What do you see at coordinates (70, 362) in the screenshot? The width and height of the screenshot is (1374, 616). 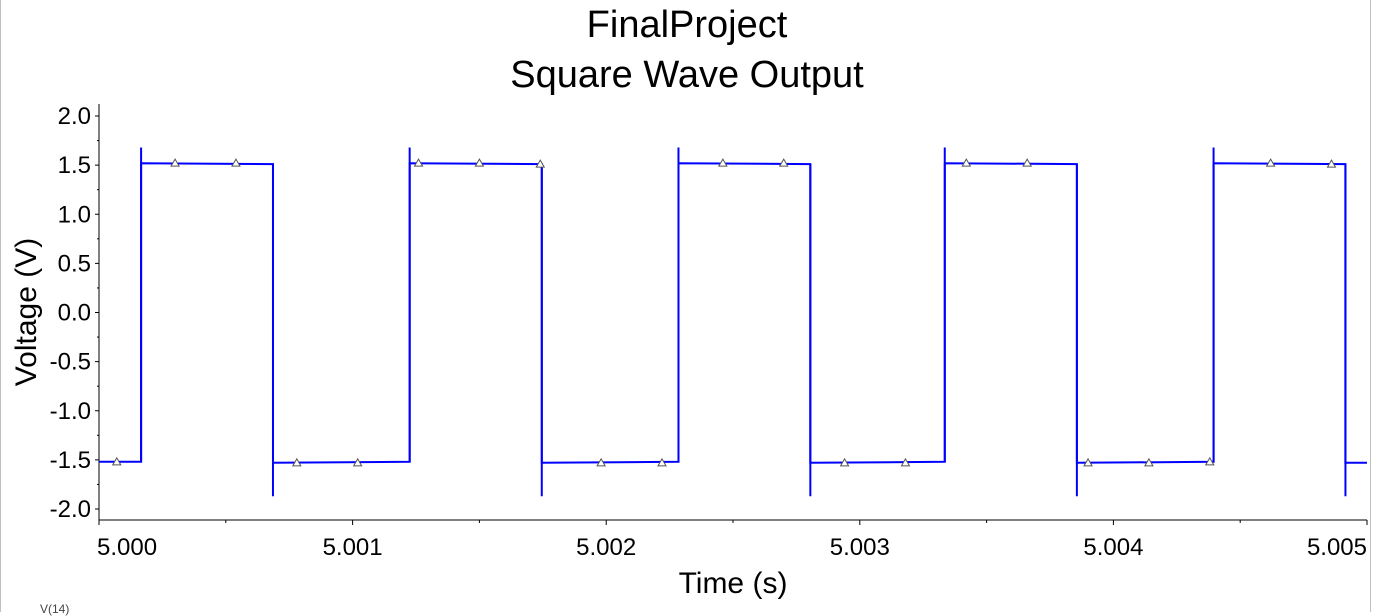 I see `y-tick-label: -0.5` at bounding box center [70, 362].